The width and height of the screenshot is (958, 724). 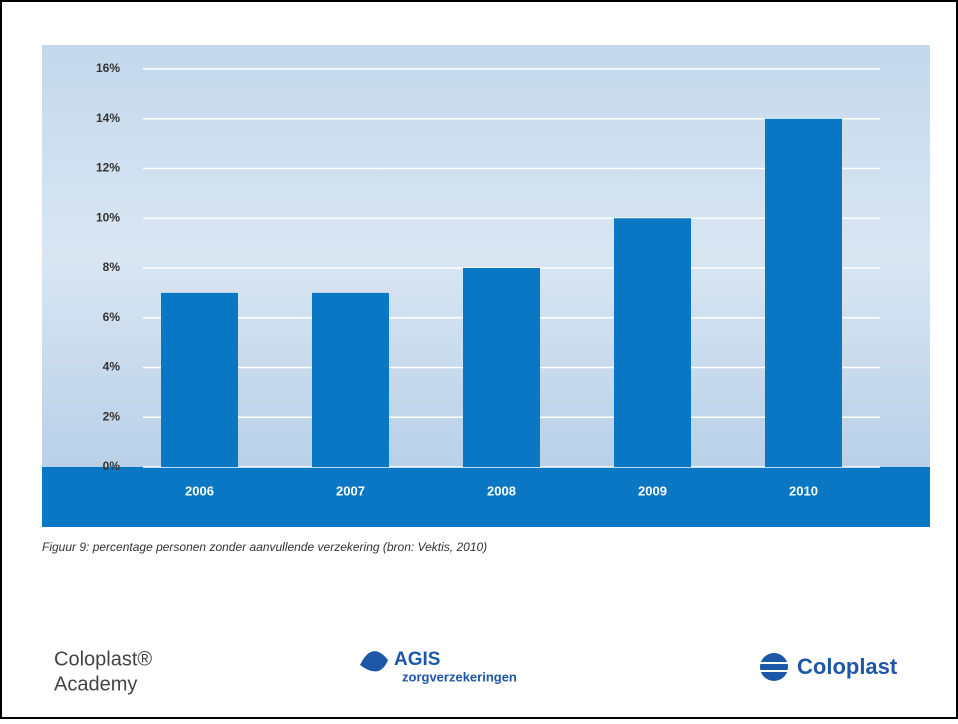 What do you see at coordinates (417, 659) in the screenshot?
I see `logo-text: AGIS` at bounding box center [417, 659].